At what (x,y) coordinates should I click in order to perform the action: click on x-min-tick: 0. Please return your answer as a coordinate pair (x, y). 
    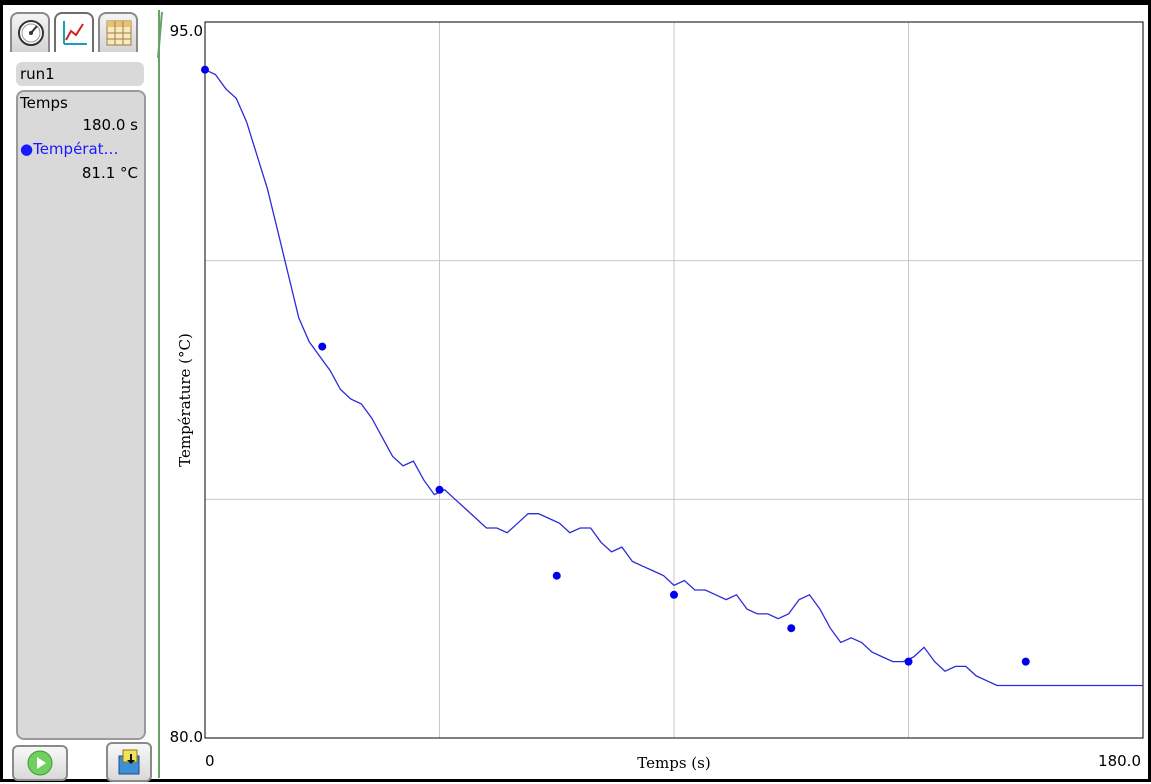
    Looking at the image, I should click on (210, 761).